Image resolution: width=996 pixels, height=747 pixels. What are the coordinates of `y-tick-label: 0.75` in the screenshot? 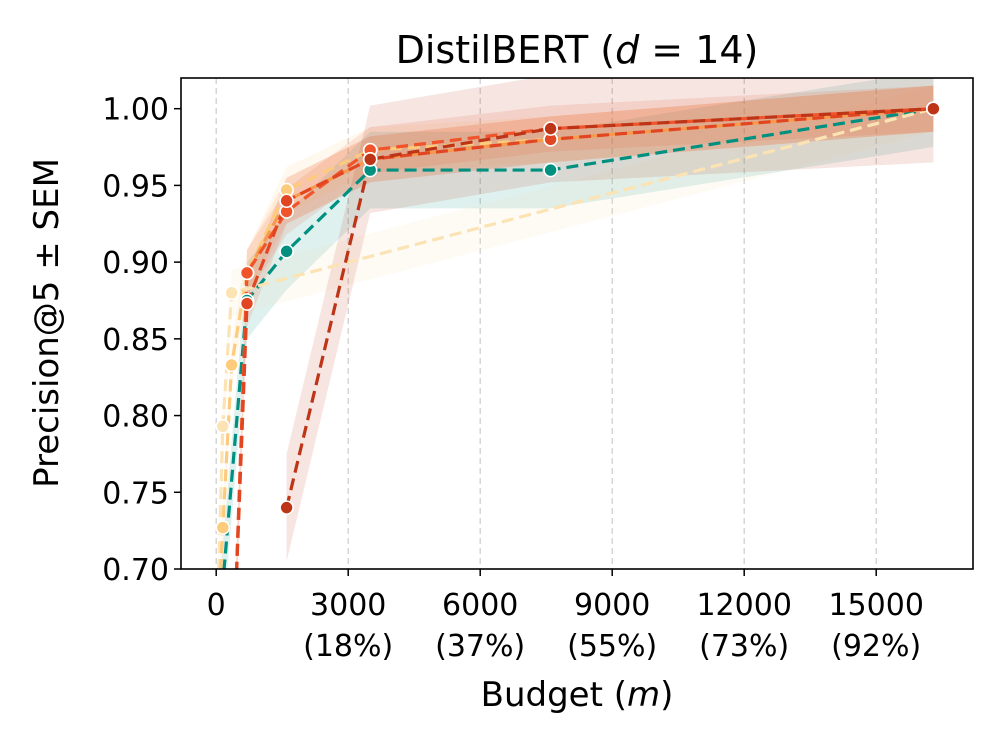 It's located at (135, 493).